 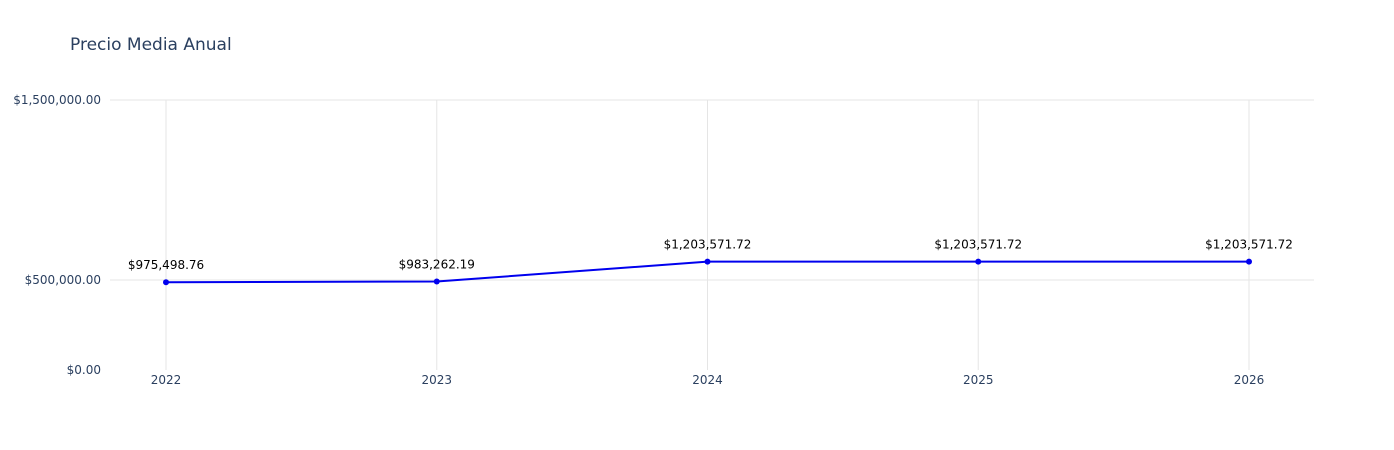 I want to click on chart-title: Precio Media Anual, so click(x=151, y=45).